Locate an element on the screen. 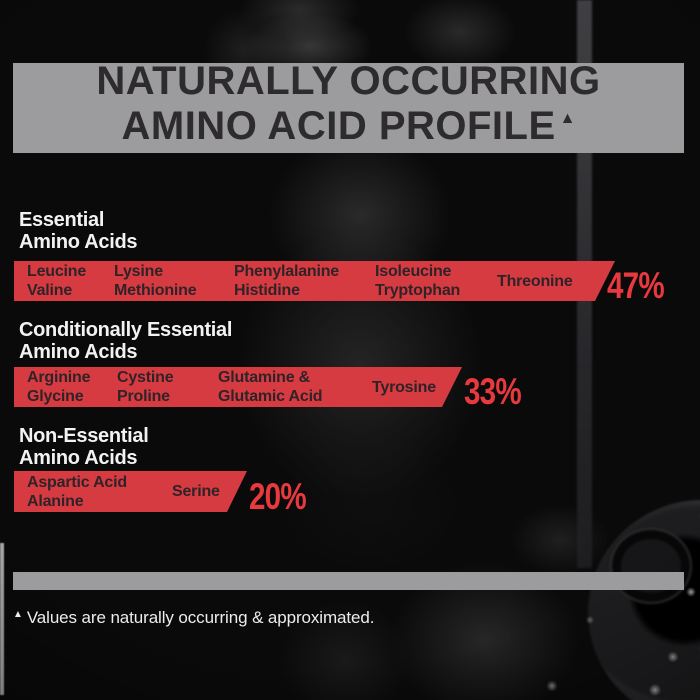 The height and width of the screenshot is (700, 700). percent-essential: 47% is located at coordinates (636, 285).